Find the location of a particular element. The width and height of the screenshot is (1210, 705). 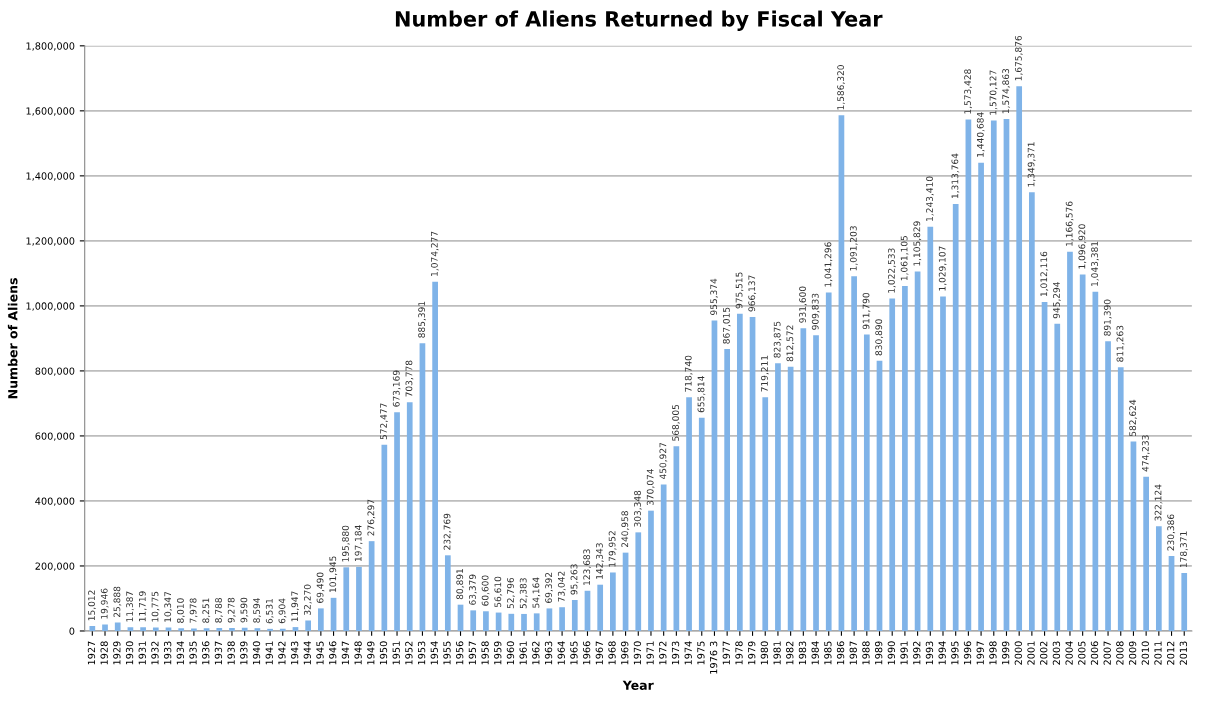

x-tick-label: 1966 is located at coordinates (586, 653).